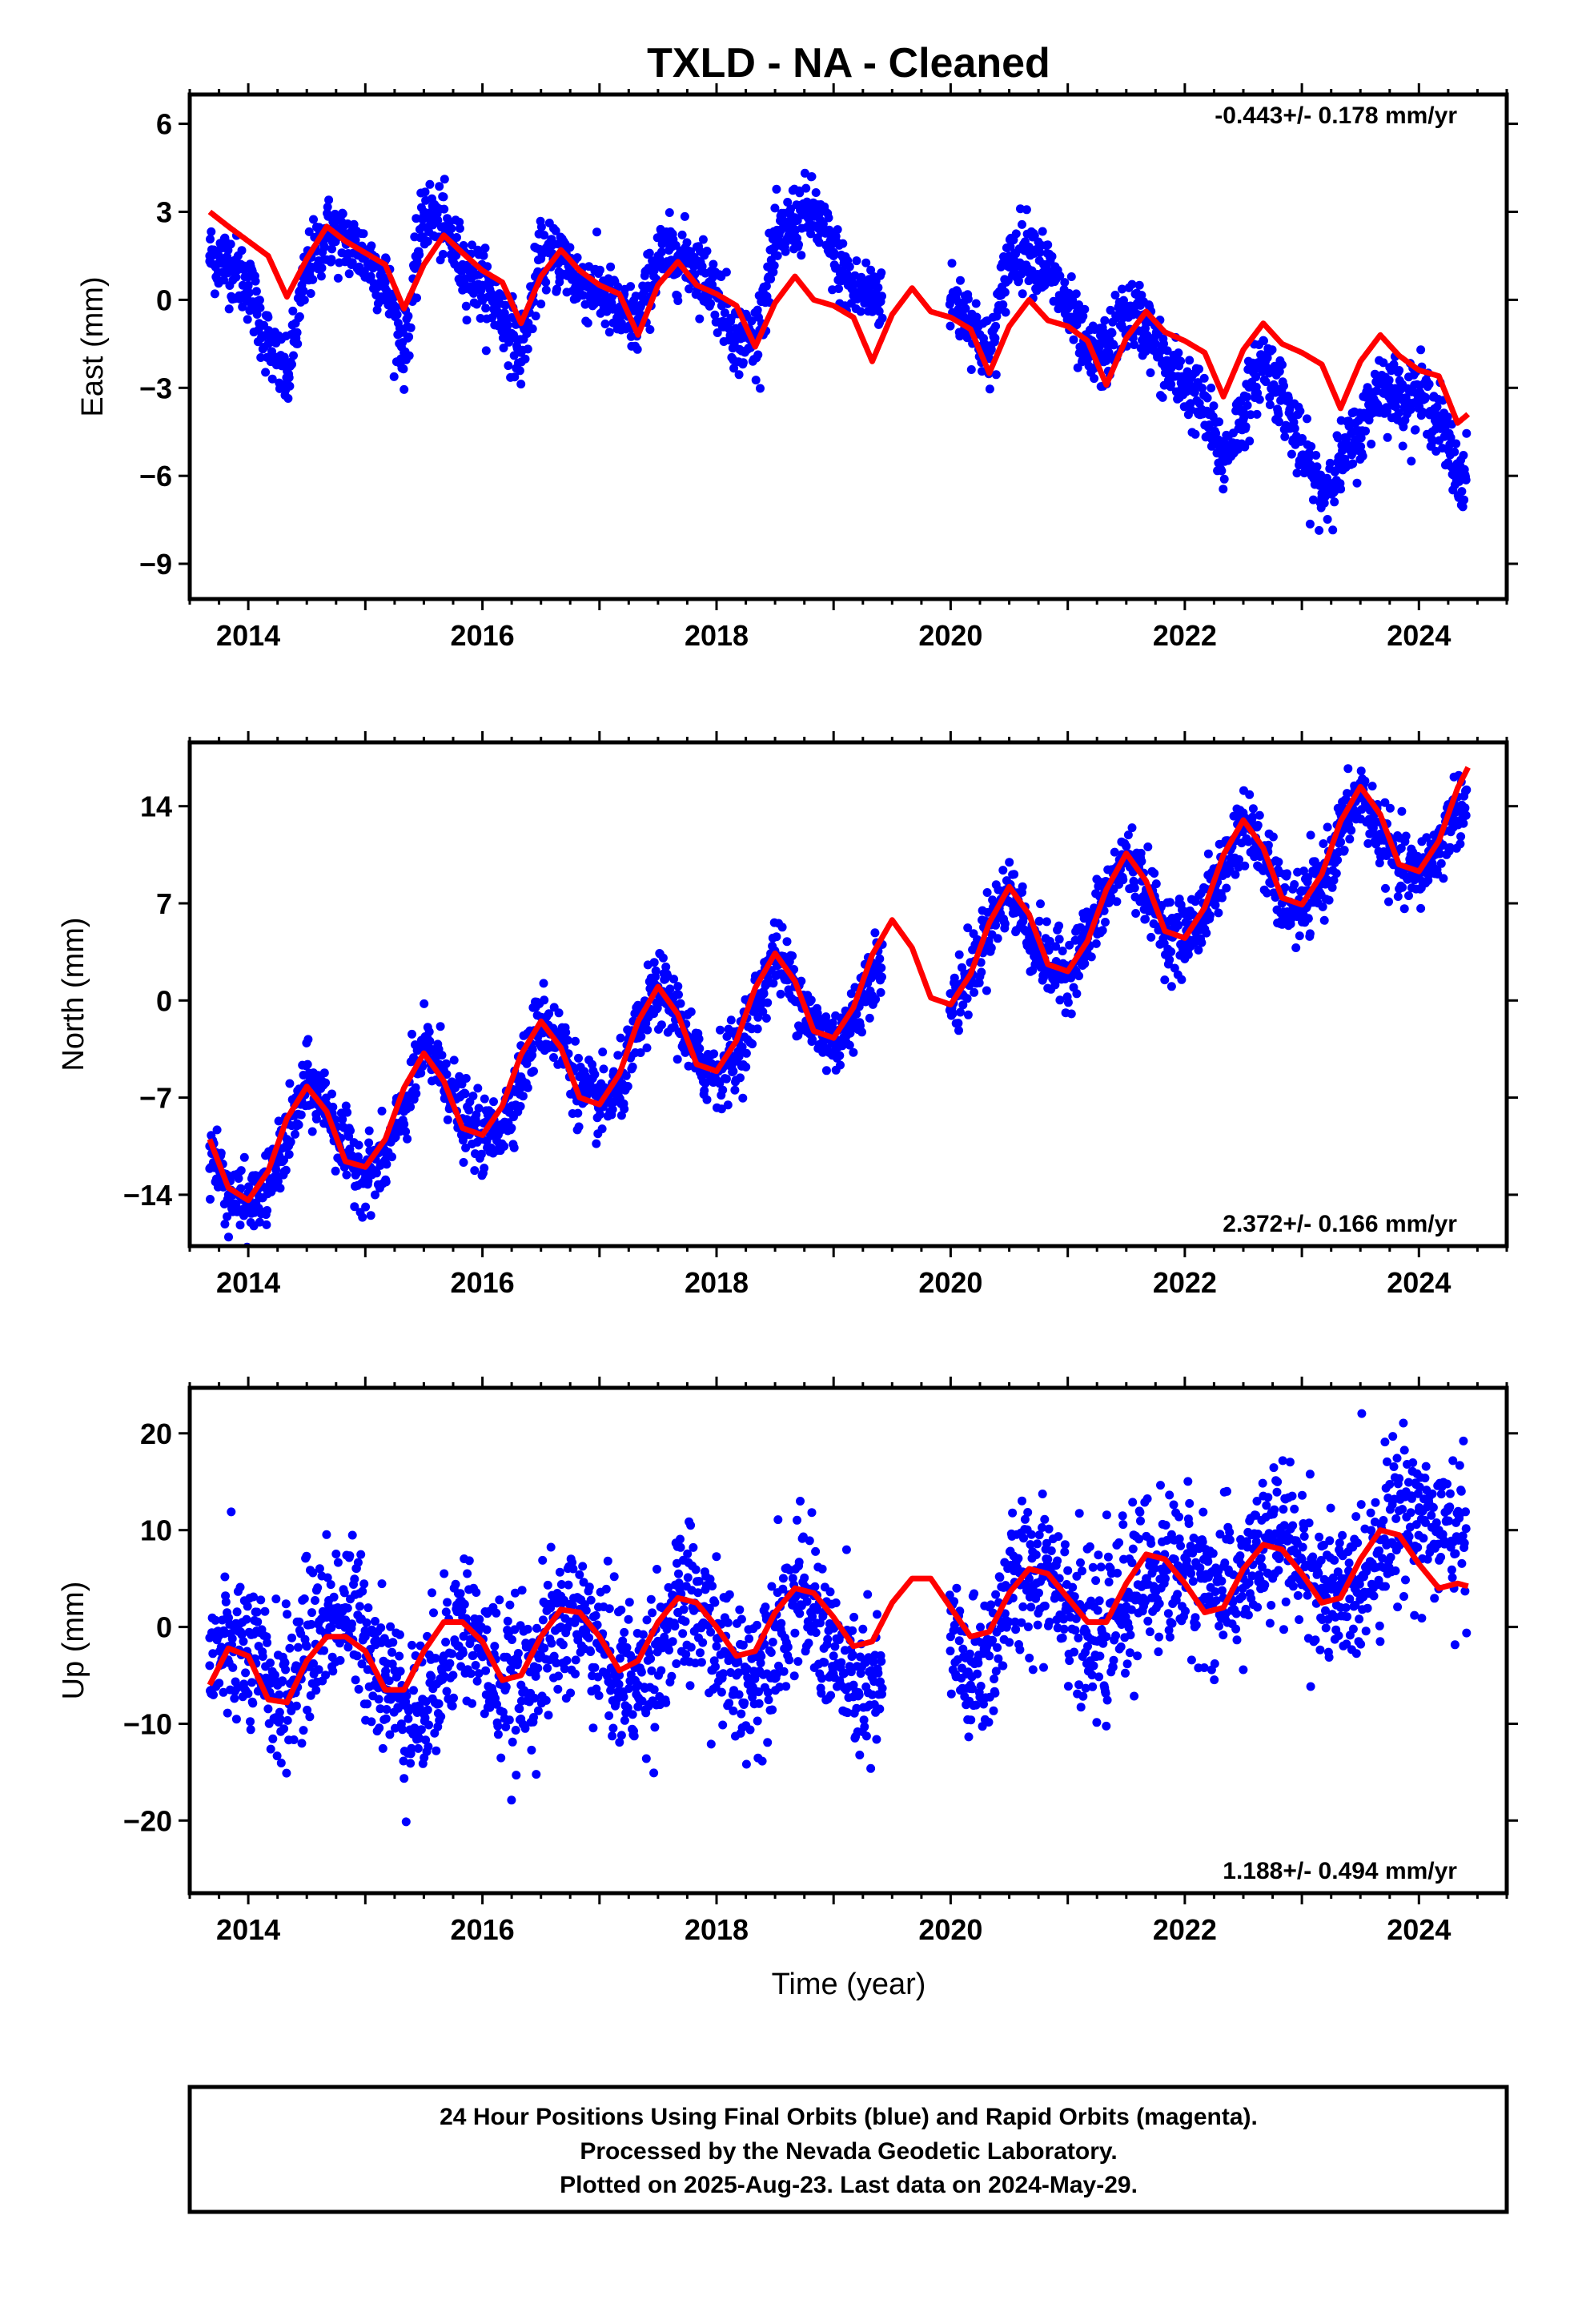  What do you see at coordinates (224, 1633) in the screenshot?
I see `up-data-point` at bounding box center [224, 1633].